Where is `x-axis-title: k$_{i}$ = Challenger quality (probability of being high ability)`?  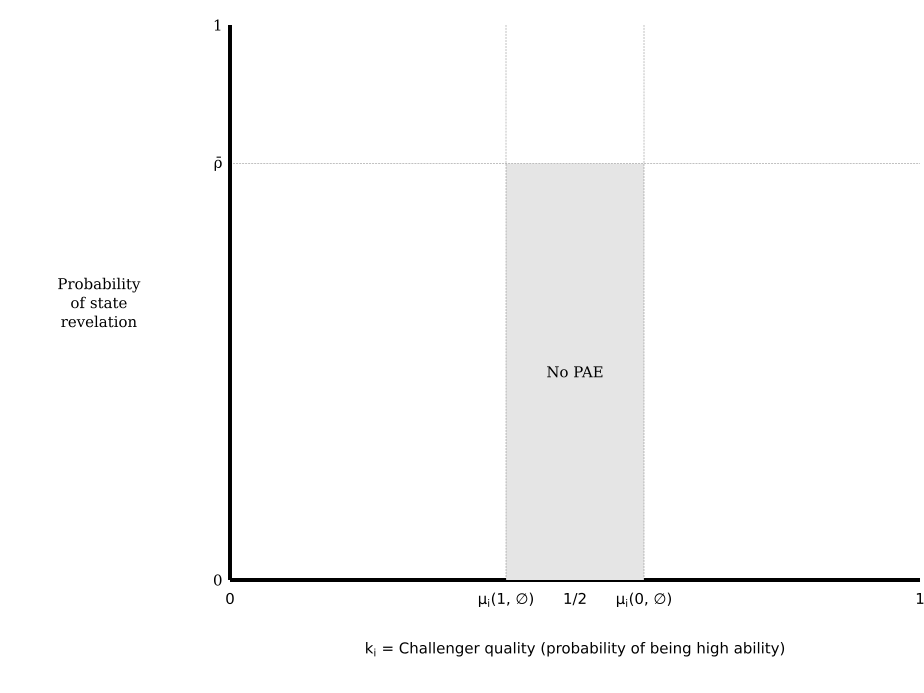
x-axis-title: k$_{i}$ = Challenger quality (probability of being high ability) is located at coordinates (575, 649).